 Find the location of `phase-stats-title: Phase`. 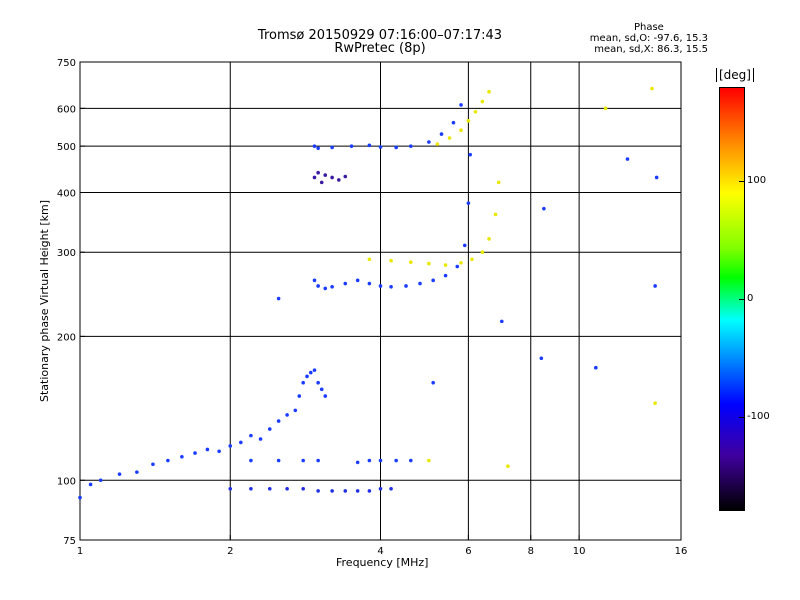

phase-stats-title: Phase is located at coordinates (648, 27).